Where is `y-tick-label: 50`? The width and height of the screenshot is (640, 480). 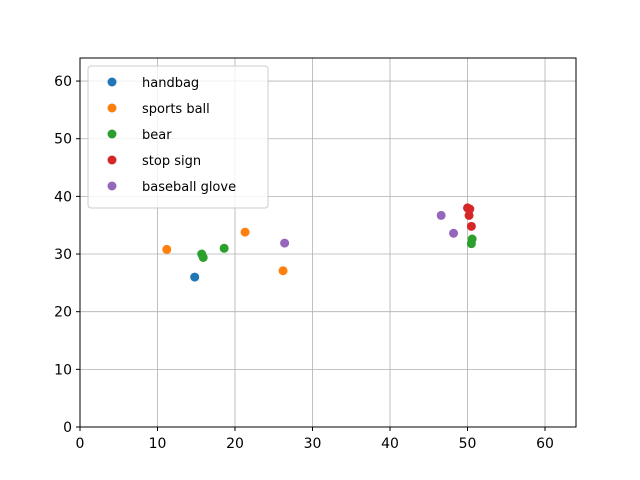 y-tick-label: 50 is located at coordinates (63, 140).